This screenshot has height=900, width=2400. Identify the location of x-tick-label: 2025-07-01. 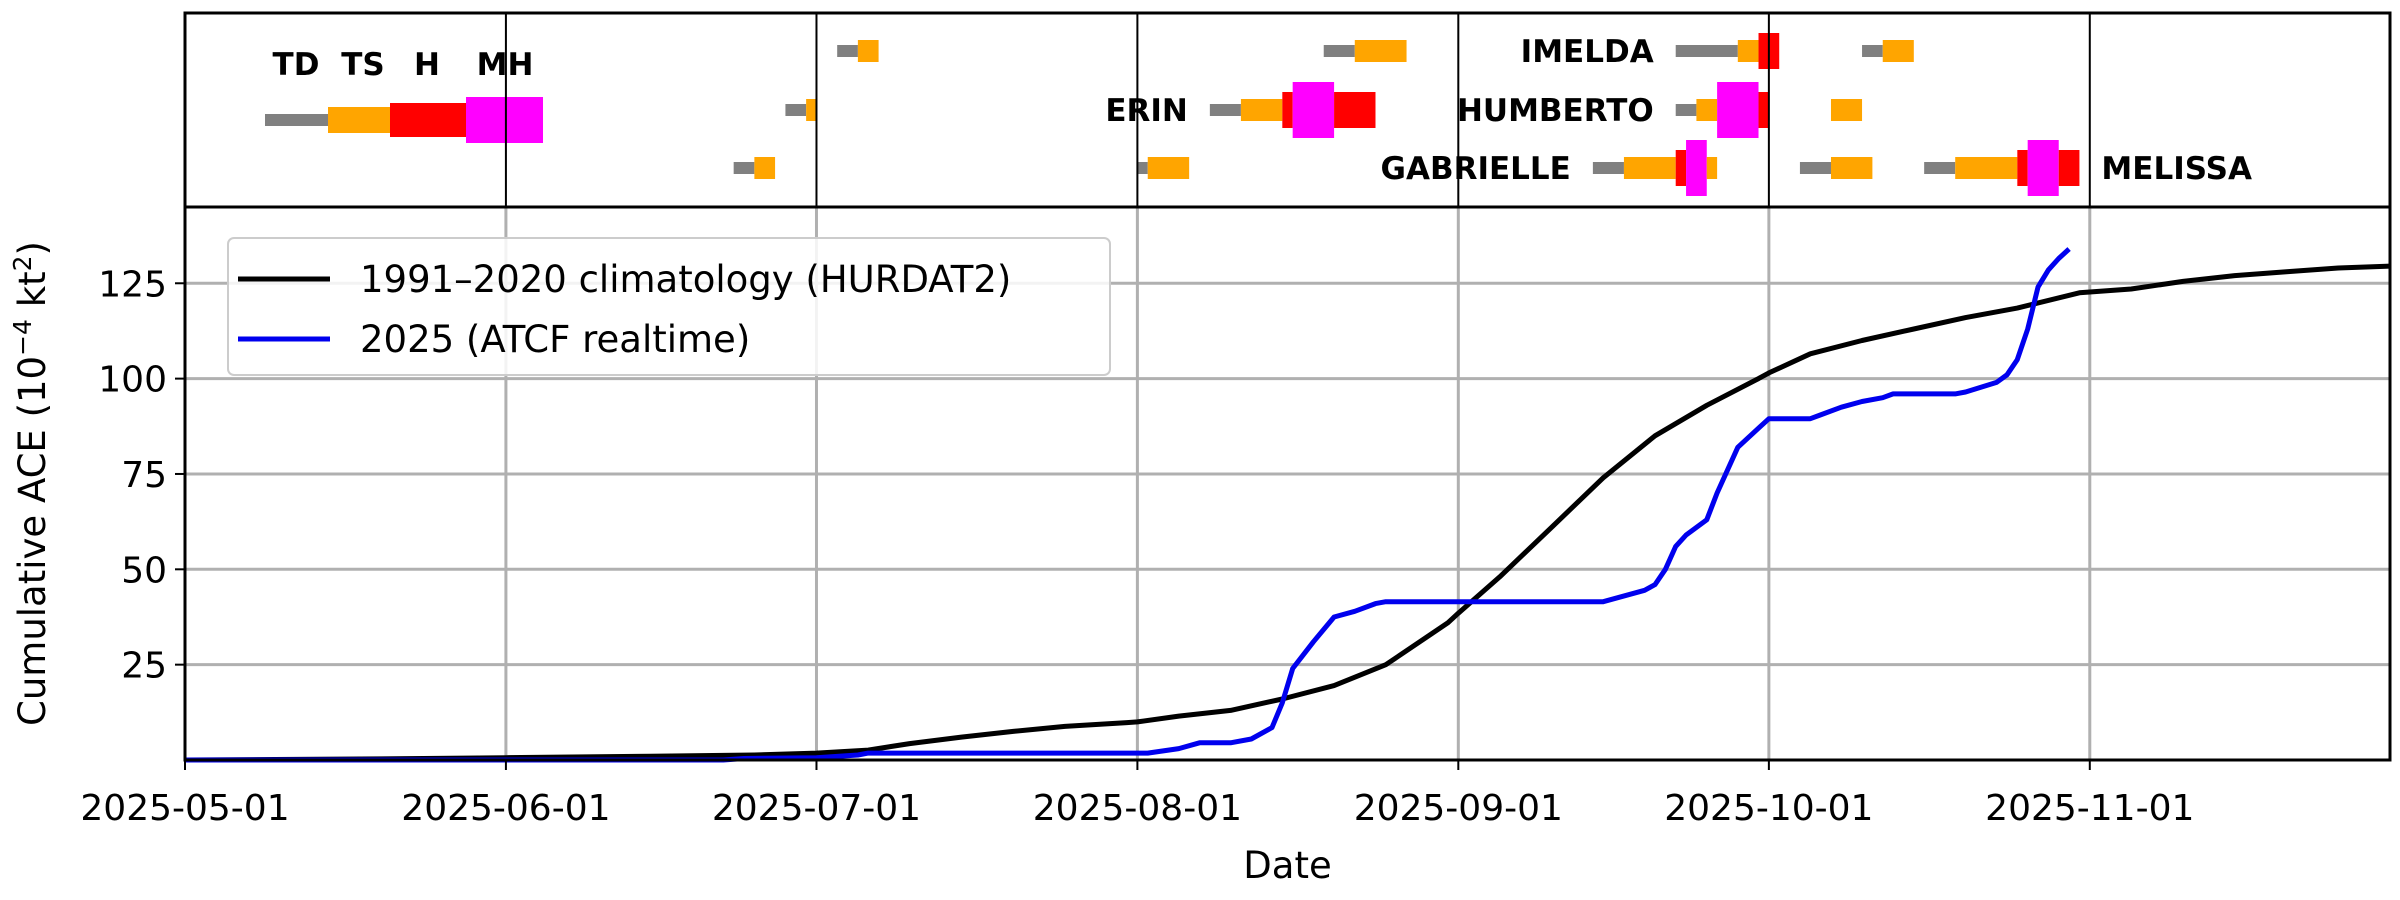
(816, 808).